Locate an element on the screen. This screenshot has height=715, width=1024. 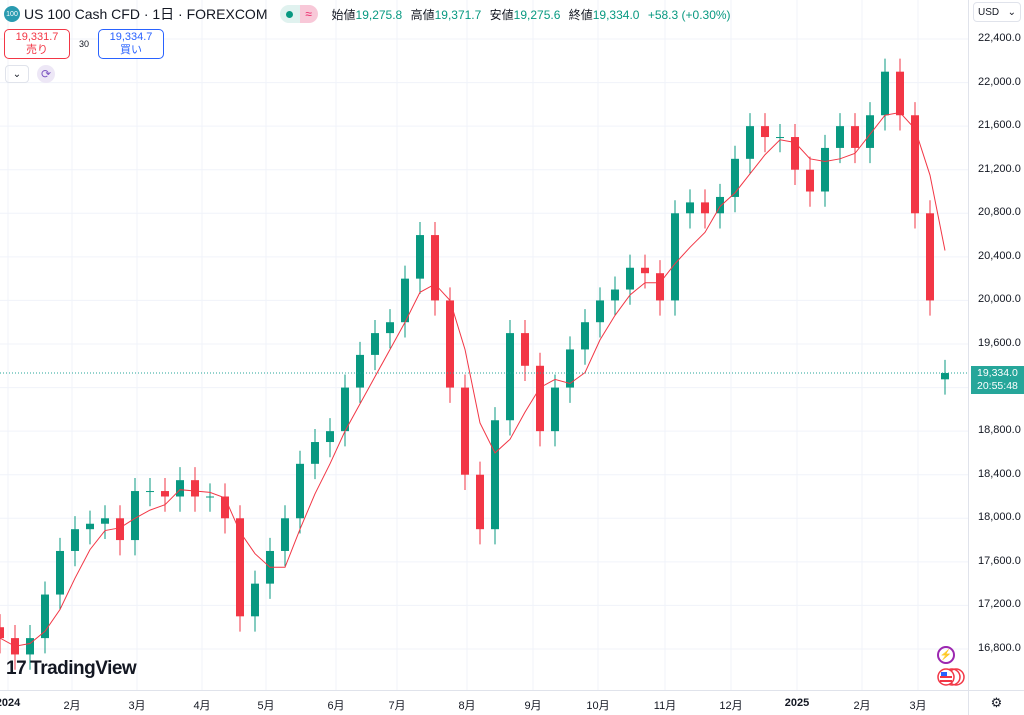
price-tick-label: 16,800.0 is located at coordinates (999, 648).